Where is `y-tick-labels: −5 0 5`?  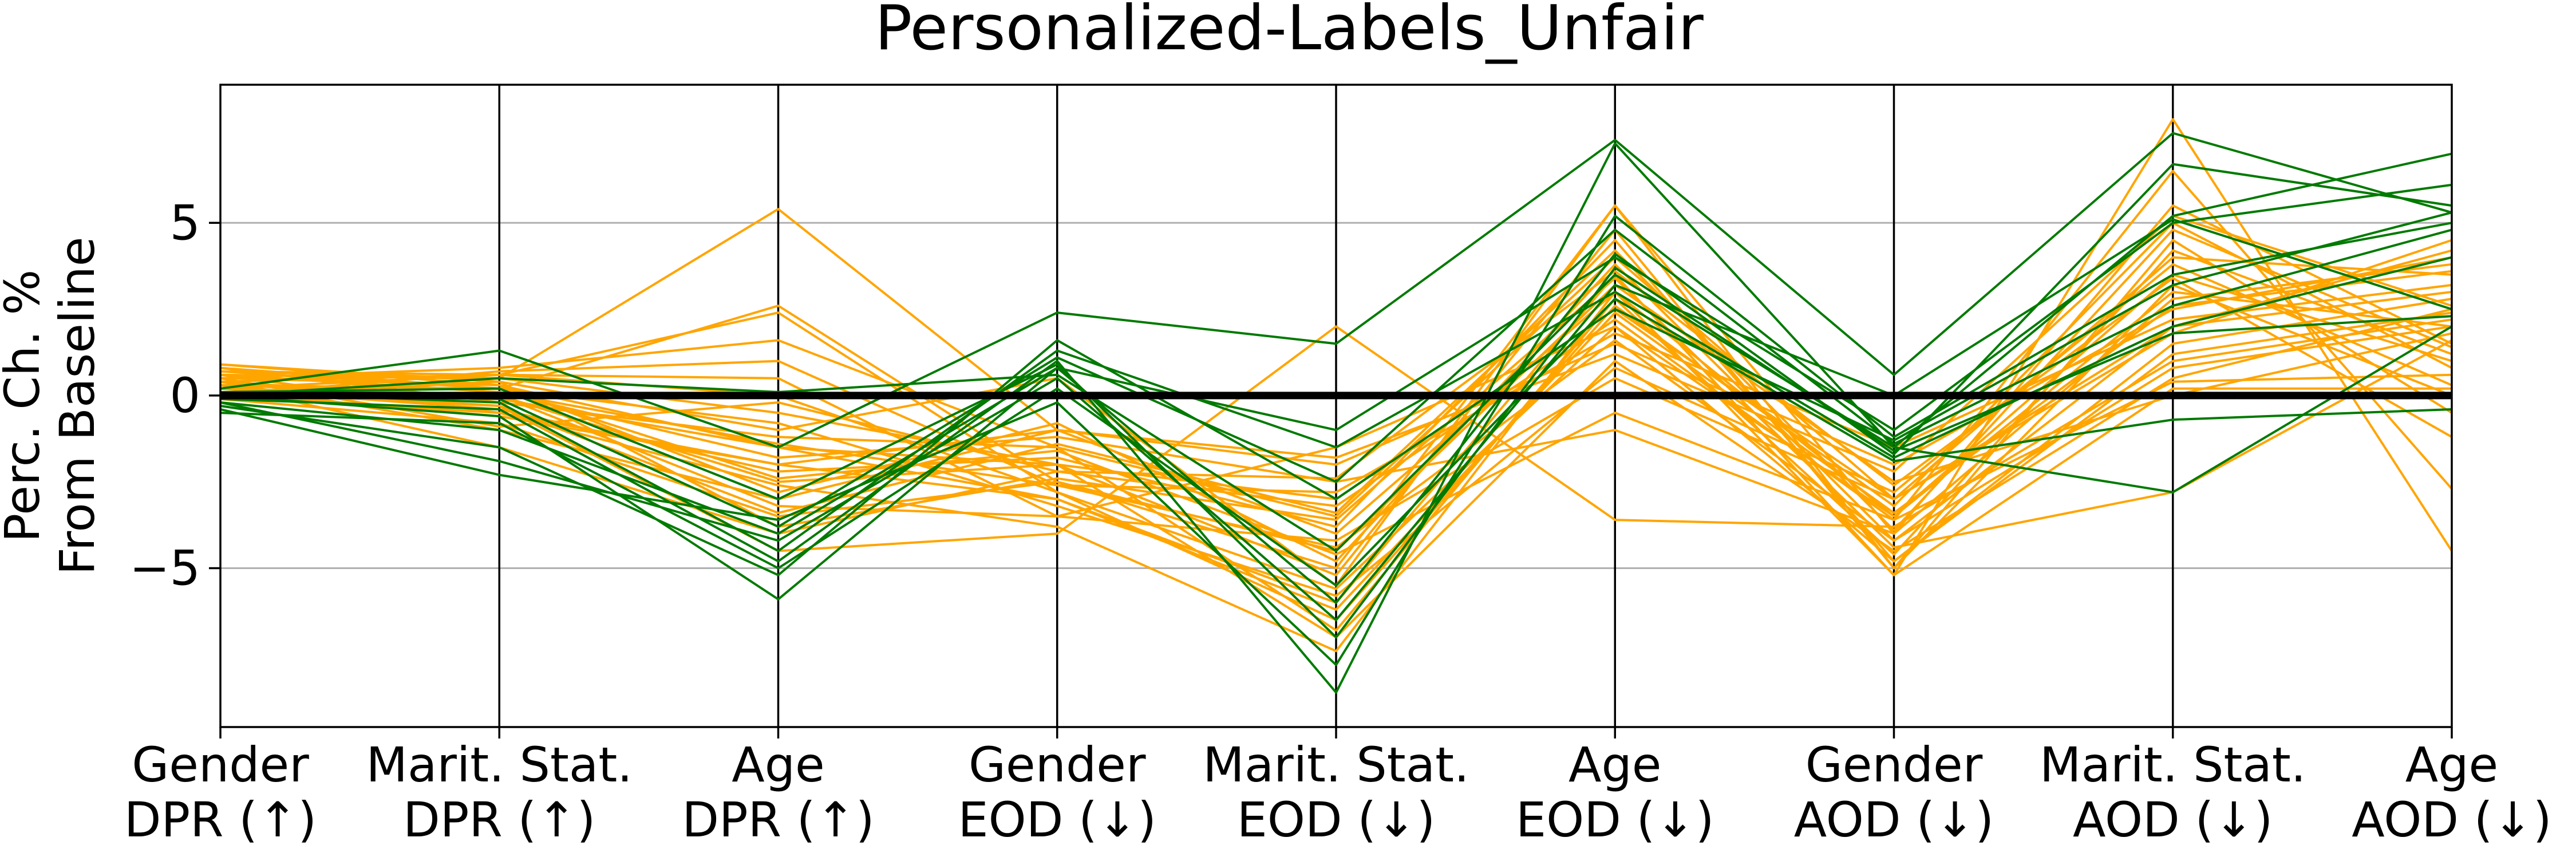 y-tick-labels: −5 0 5 is located at coordinates (174, 396).